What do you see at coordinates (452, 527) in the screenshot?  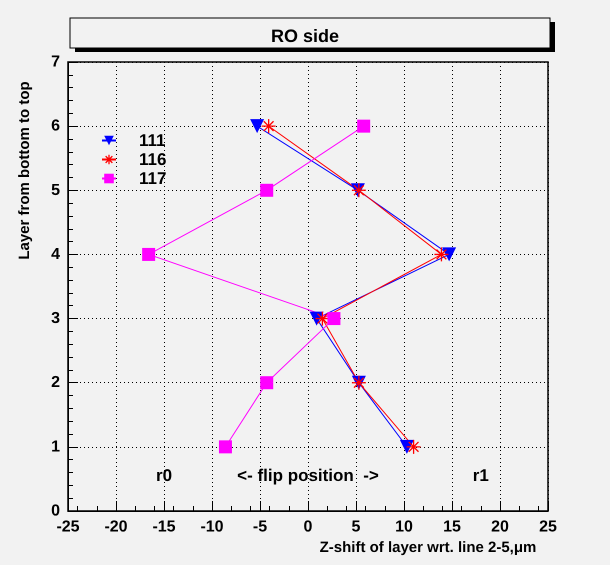 I see `x-tick-label: 15` at bounding box center [452, 527].